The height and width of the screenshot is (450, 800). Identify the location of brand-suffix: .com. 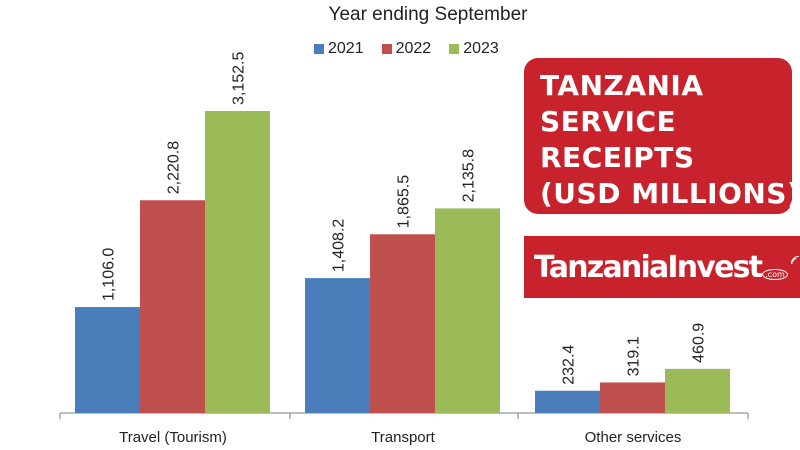
(775, 274).